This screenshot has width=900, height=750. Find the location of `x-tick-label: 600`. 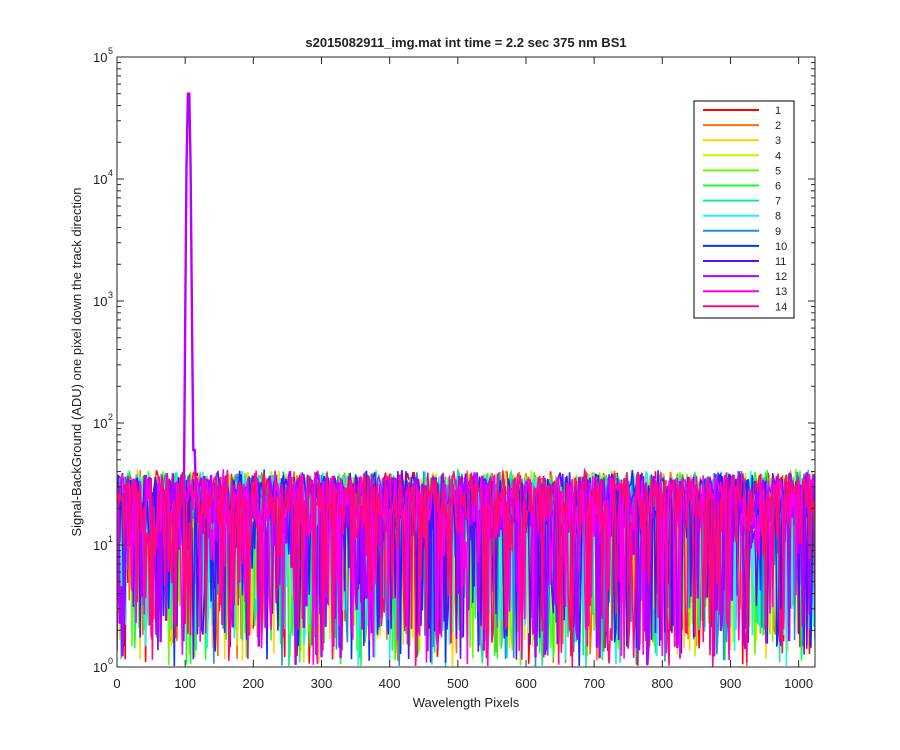

x-tick-label: 600 is located at coordinates (526, 683).